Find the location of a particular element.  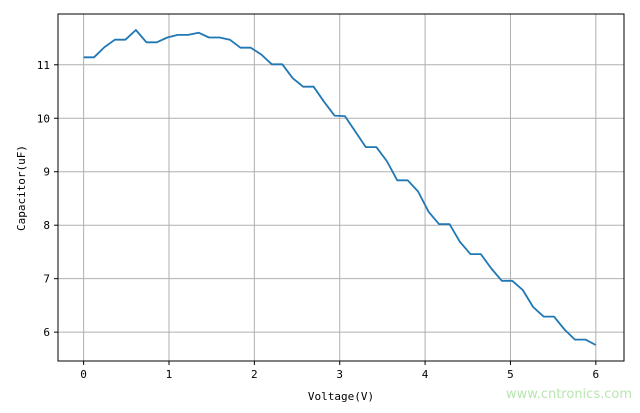

x-tick-label: 6 is located at coordinates (596, 374).